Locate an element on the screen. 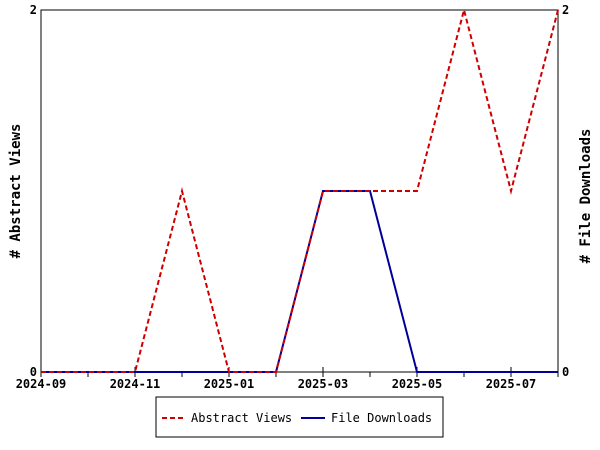 The width and height of the screenshot is (600, 450). x-tick-label: 2024-09 is located at coordinates (41, 384).